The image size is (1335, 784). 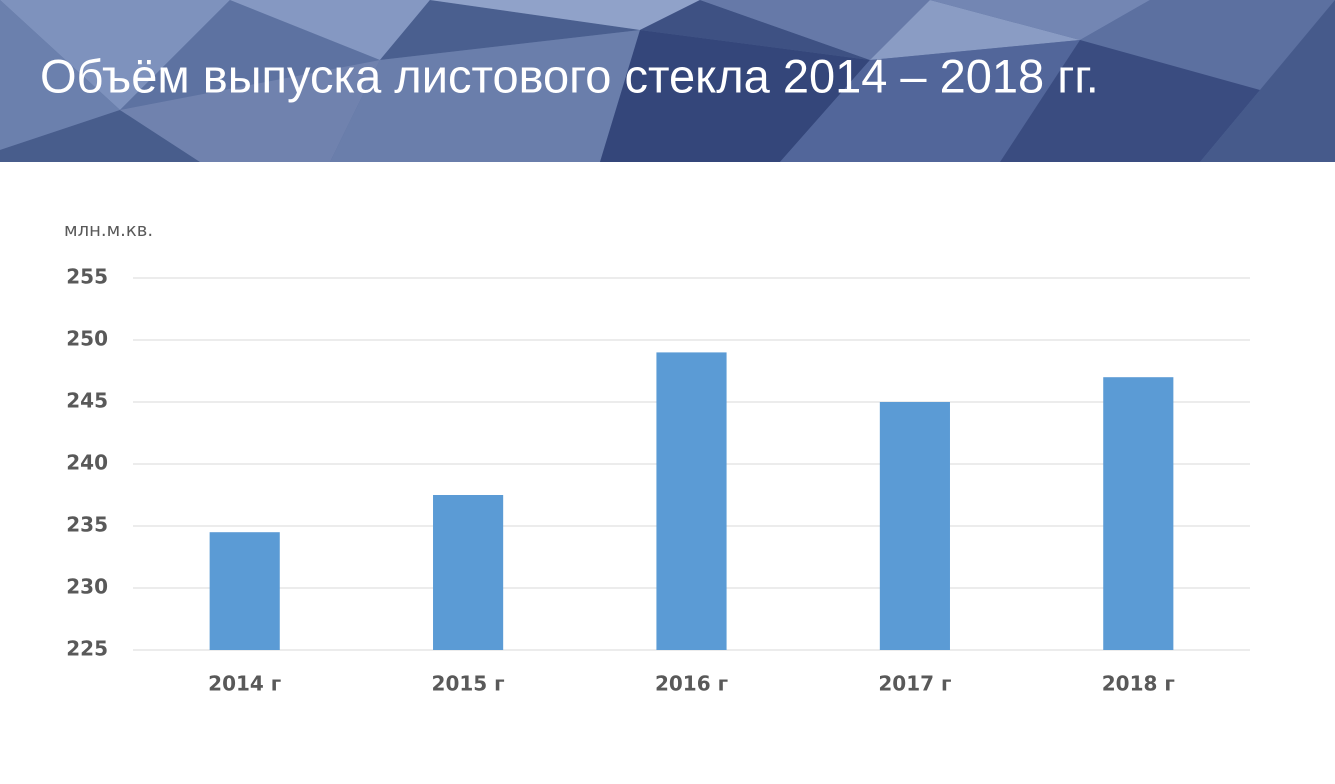 What do you see at coordinates (87, 649) in the screenshot?
I see `y-tick-label: 225` at bounding box center [87, 649].